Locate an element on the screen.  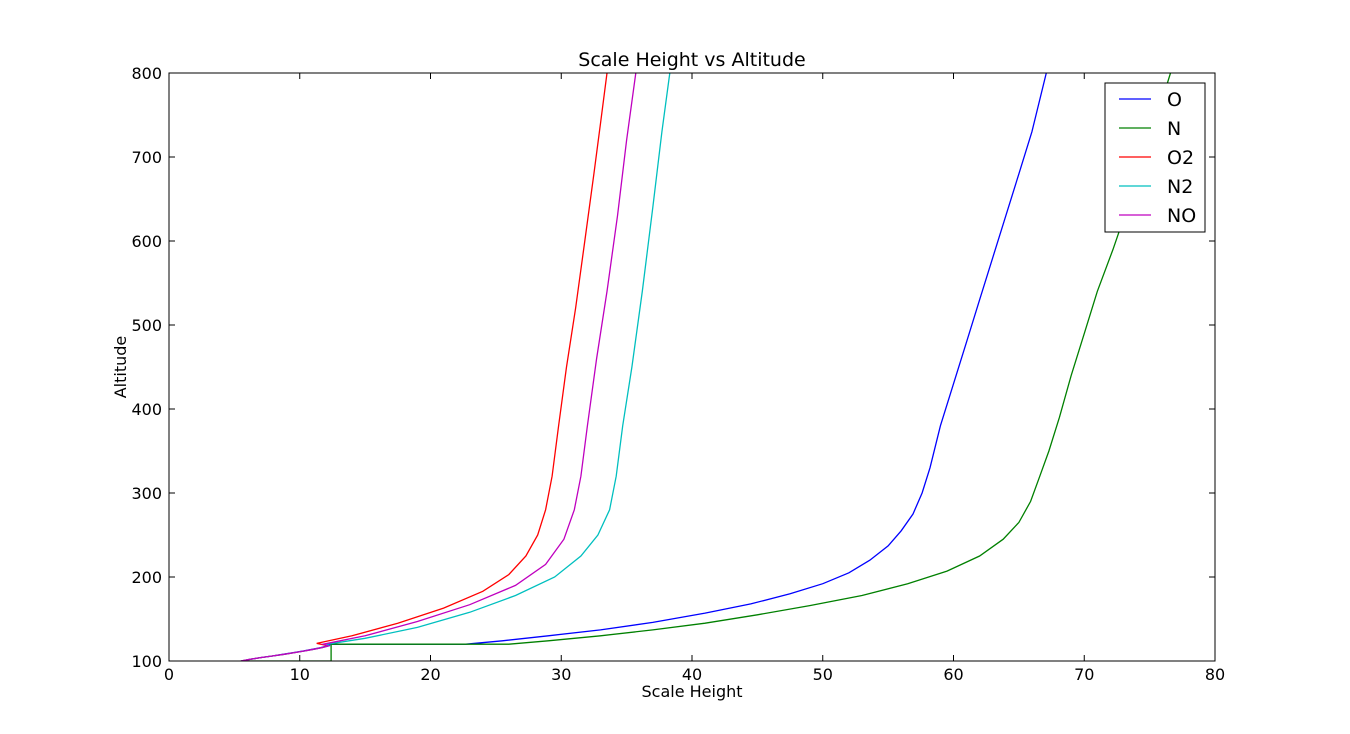
chart-title: Scale Height vs Altitude is located at coordinates (691, 60).